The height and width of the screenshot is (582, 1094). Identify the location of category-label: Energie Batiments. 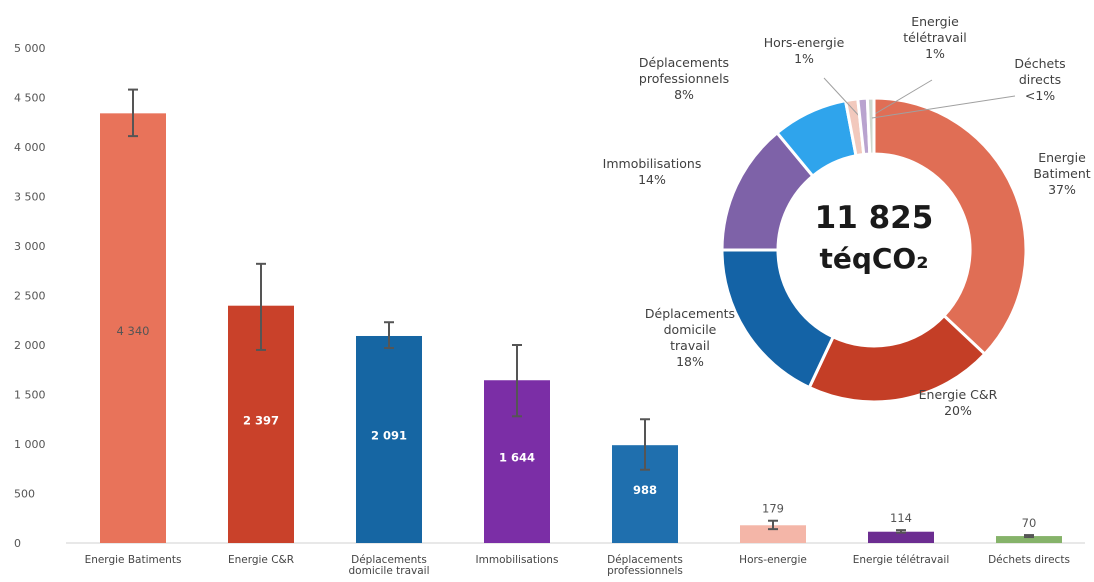
(133, 560).